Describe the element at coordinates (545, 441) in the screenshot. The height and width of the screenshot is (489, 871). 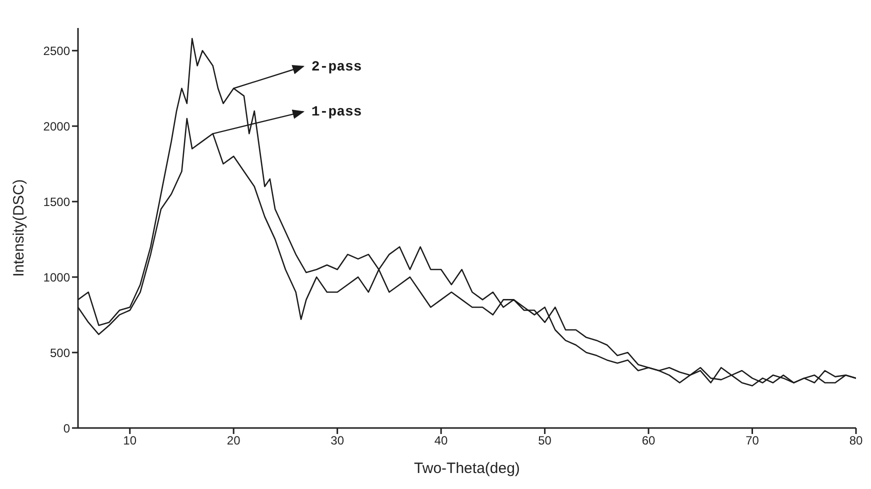
I see `x-tick-label: 50` at that location.